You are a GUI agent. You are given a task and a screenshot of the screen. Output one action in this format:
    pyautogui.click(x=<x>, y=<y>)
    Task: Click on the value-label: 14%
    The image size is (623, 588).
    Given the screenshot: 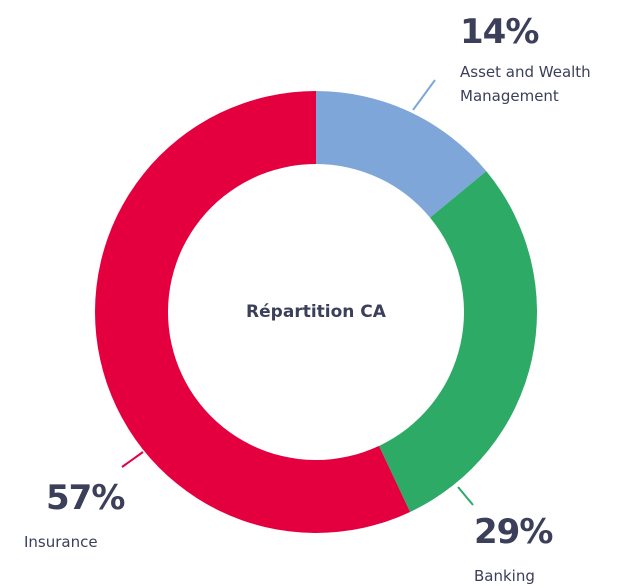 What is the action you would take?
    pyautogui.click(x=499, y=32)
    